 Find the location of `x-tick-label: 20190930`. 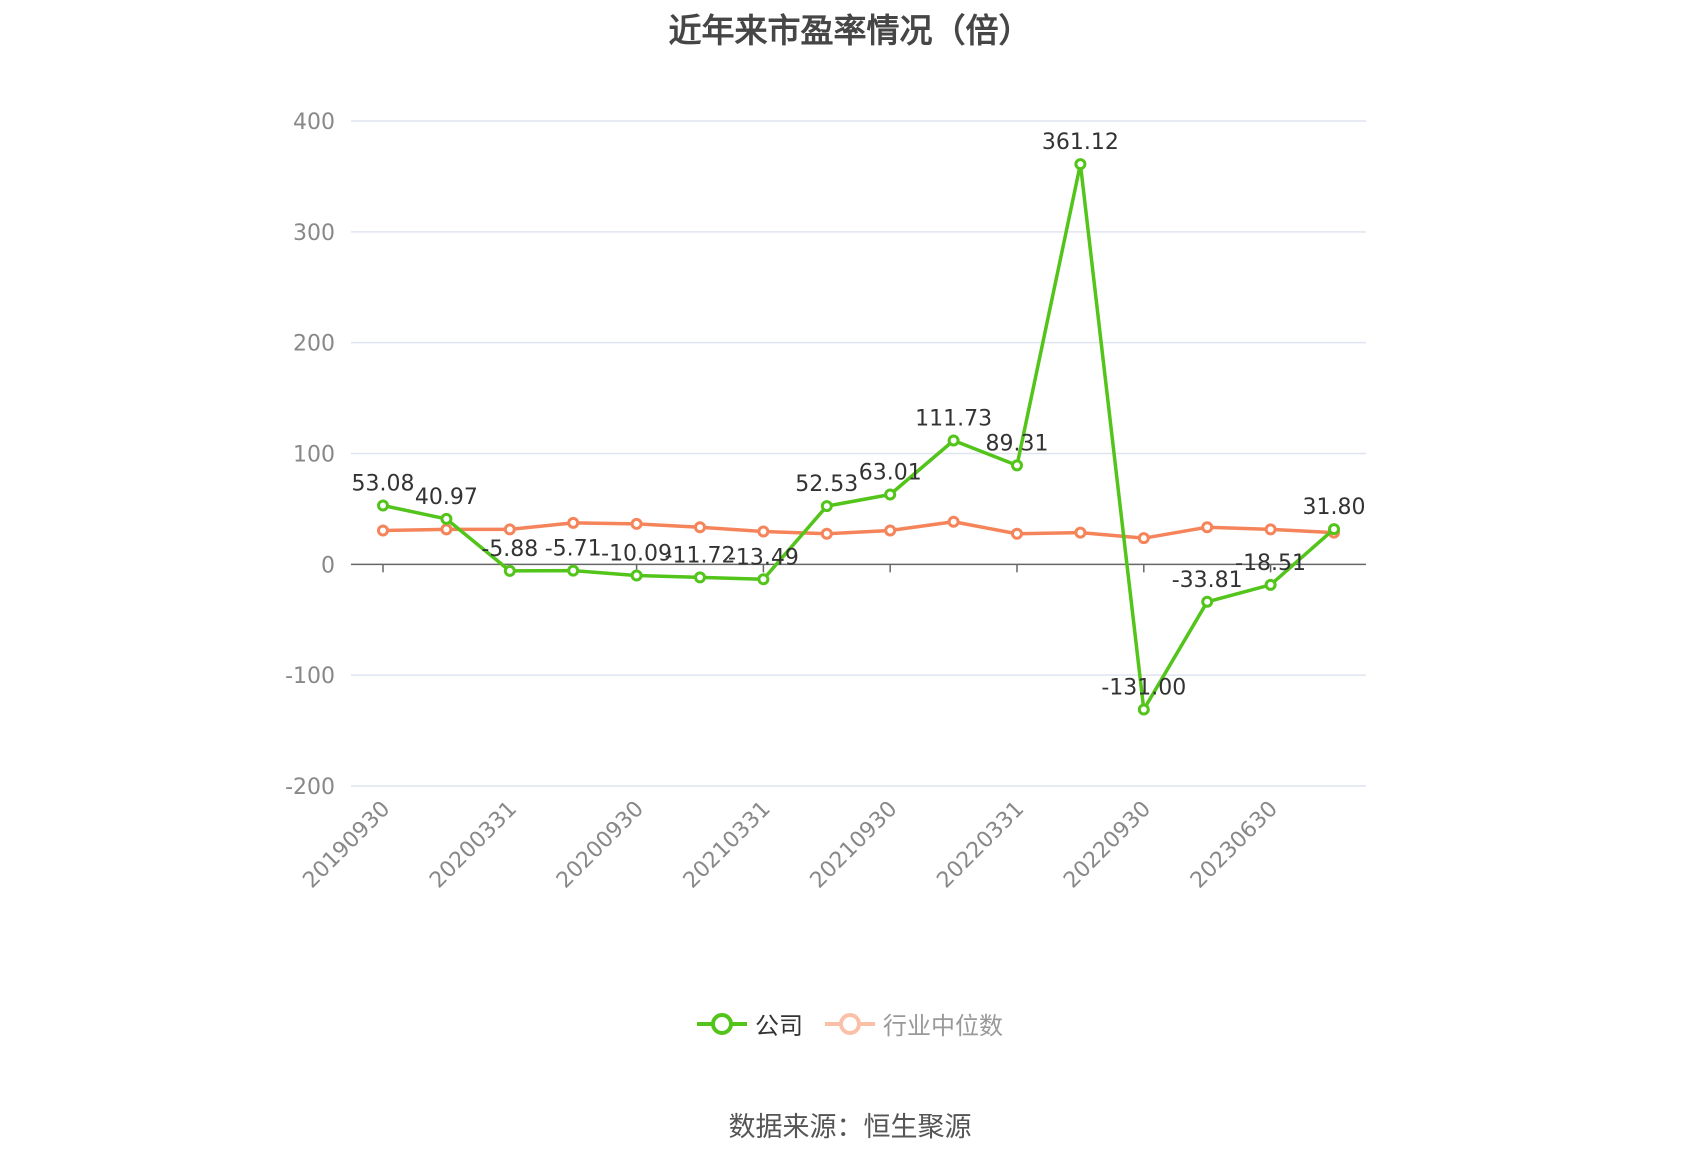

x-tick-label: 20190930 is located at coordinates (346, 845).